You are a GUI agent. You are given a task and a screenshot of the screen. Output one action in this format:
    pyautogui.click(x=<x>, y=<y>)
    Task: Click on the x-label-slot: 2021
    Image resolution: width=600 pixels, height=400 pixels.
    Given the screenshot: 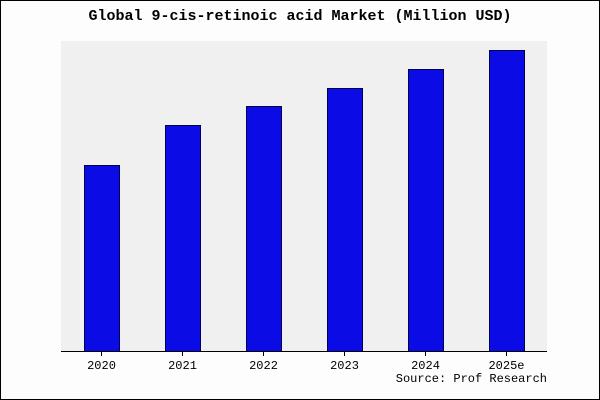 What is the action you would take?
    pyautogui.click(x=182, y=362)
    